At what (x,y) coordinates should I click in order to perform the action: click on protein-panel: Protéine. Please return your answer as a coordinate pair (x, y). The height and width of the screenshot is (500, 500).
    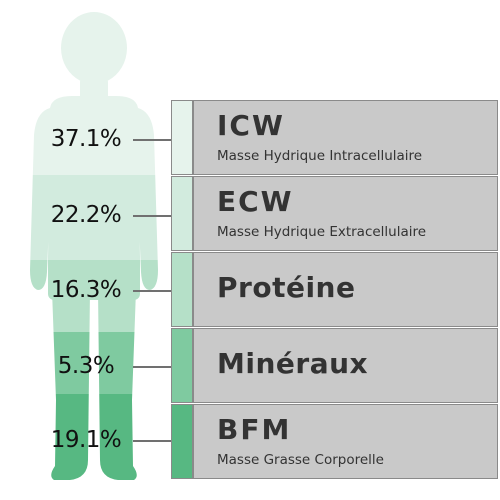
    Looking at the image, I should click on (334, 289).